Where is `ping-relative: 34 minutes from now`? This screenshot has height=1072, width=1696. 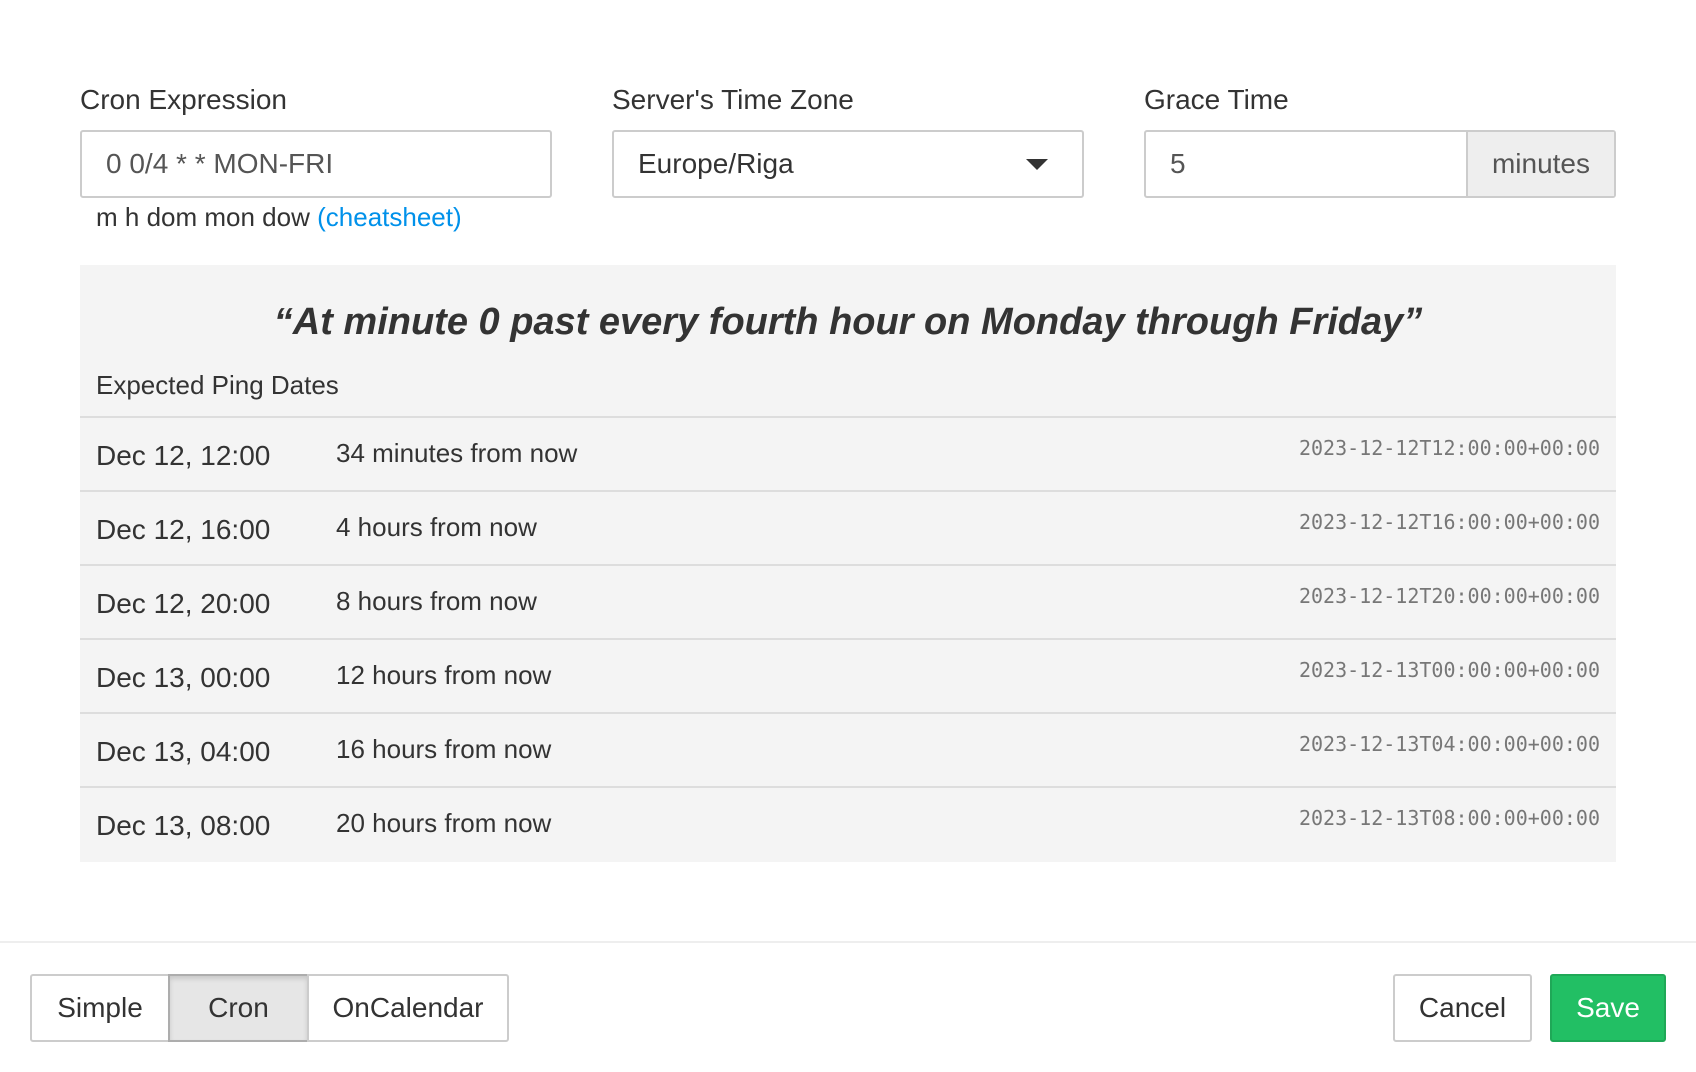
ping-relative: 34 minutes from now is located at coordinates (457, 453).